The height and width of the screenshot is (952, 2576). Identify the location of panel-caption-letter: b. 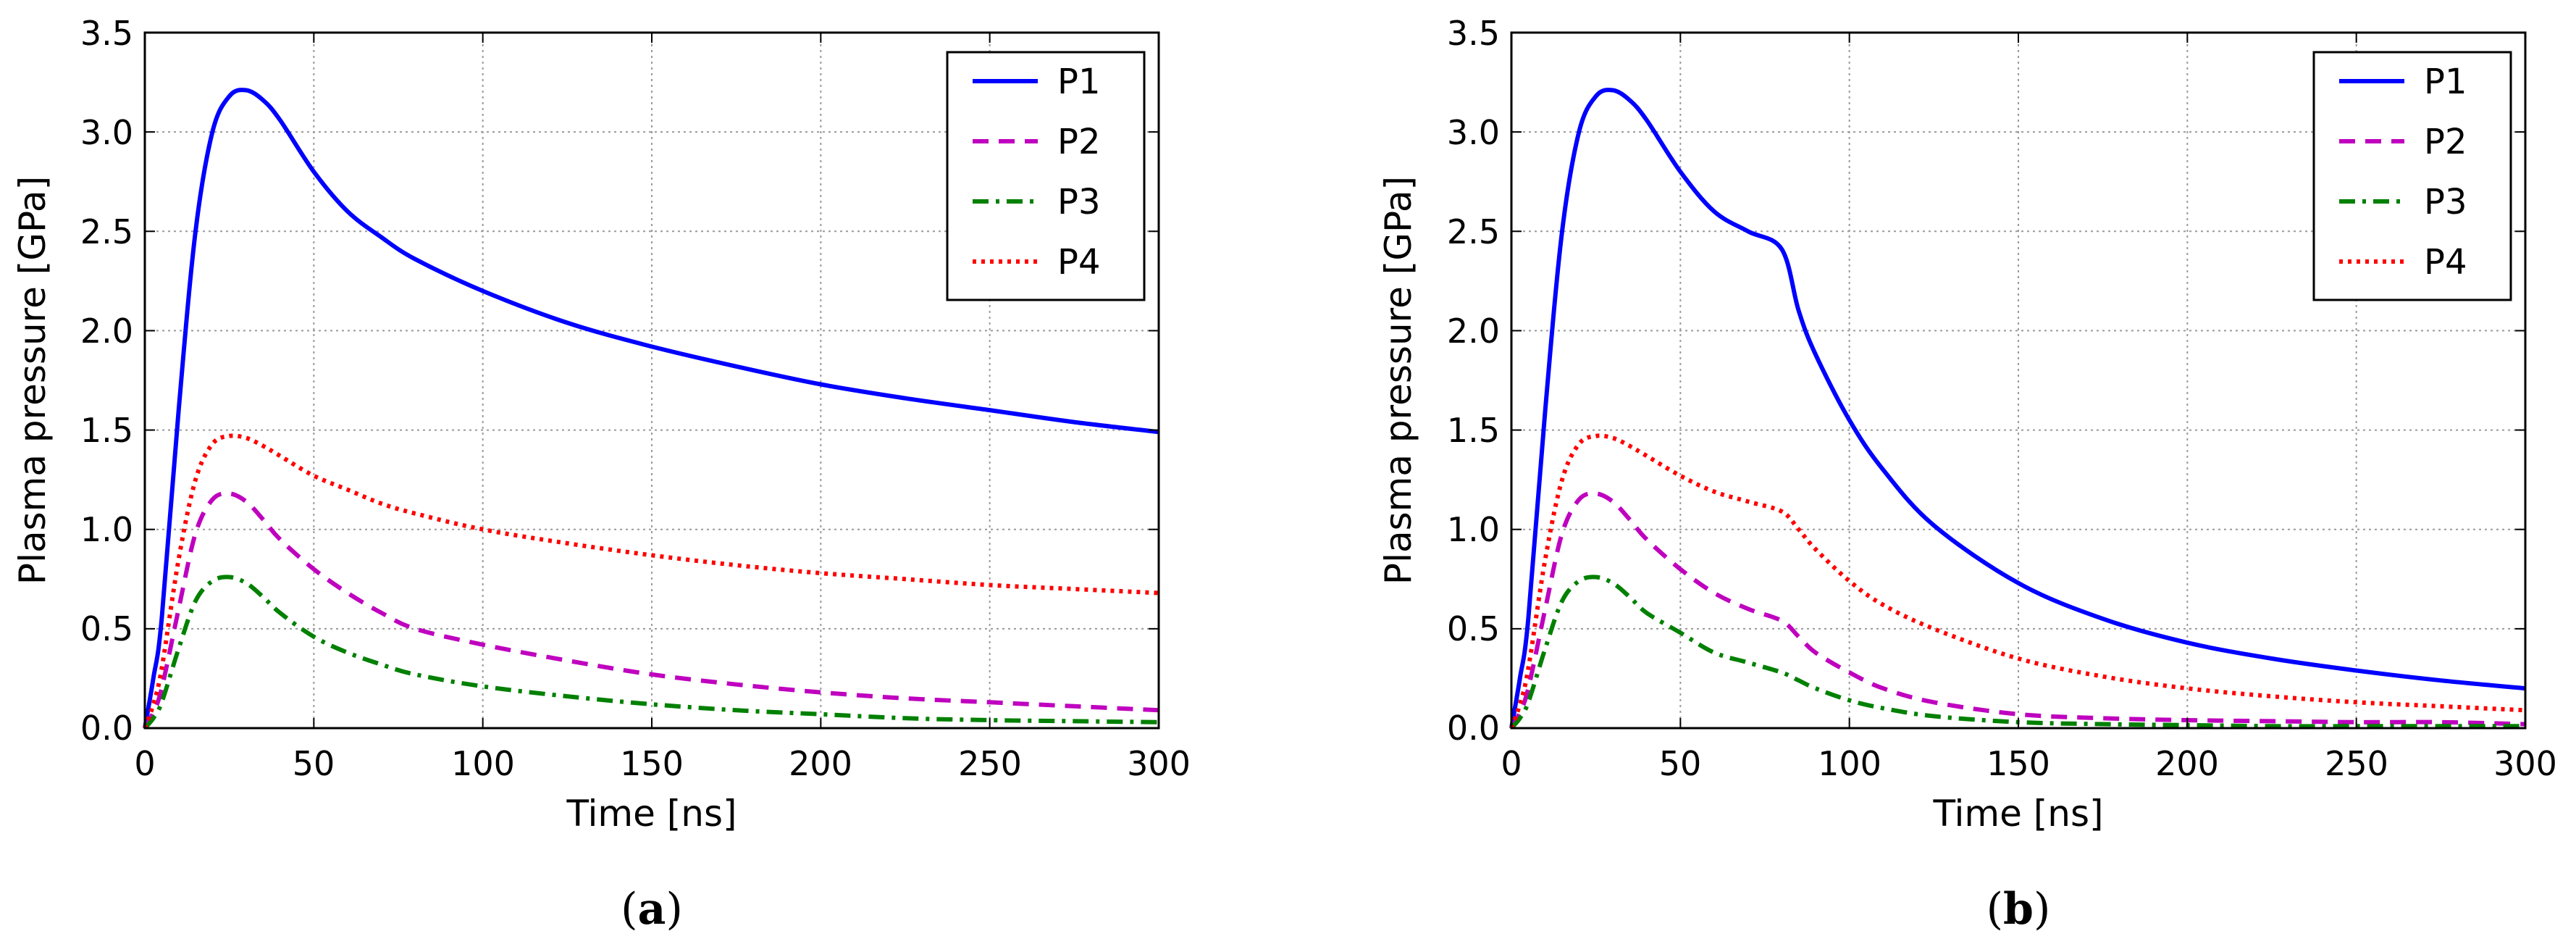
(2018, 909).